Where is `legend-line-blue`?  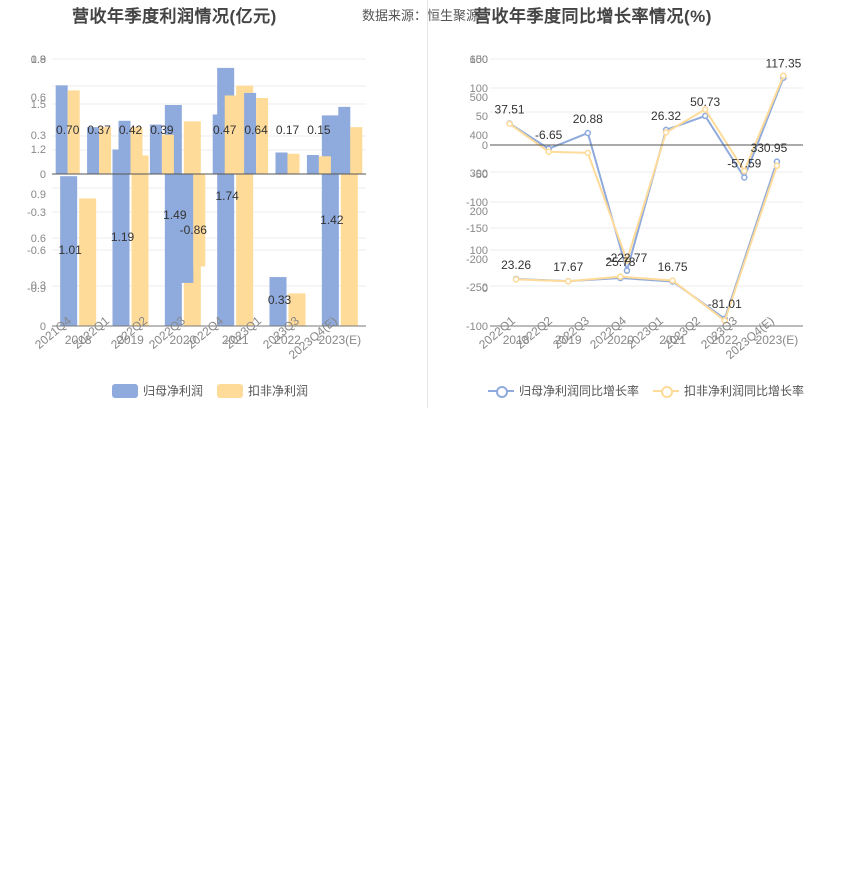 legend-line-blue is located at coordinates (501, 391).